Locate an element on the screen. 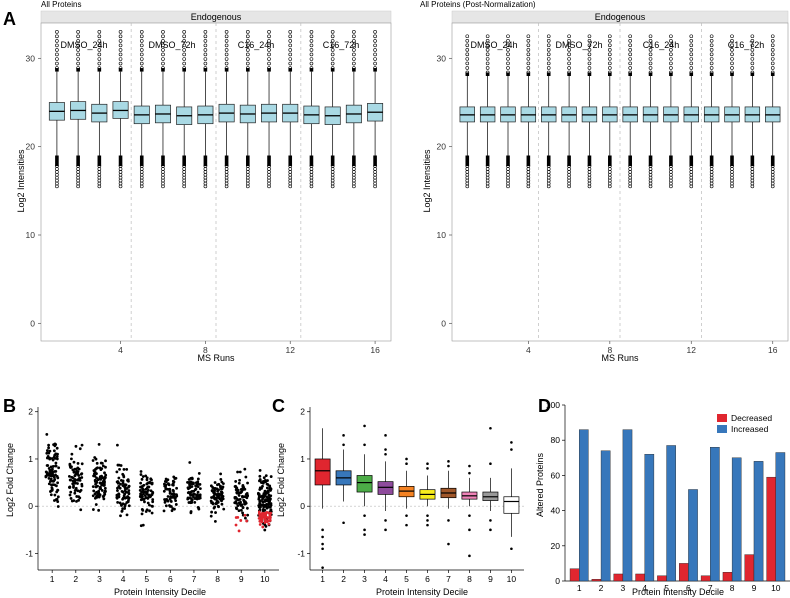 The width and height of the screenshot is (790, 598). data-point-decreased is located at coordinates (267, 517).